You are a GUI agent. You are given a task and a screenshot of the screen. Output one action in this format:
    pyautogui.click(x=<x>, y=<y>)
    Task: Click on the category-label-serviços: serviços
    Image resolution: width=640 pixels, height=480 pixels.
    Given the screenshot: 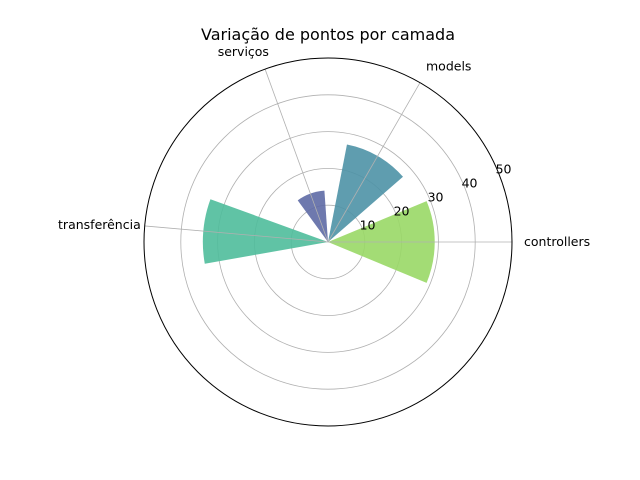 What is the action you would take?
    pyautogui.click(x=243, y=51)
    